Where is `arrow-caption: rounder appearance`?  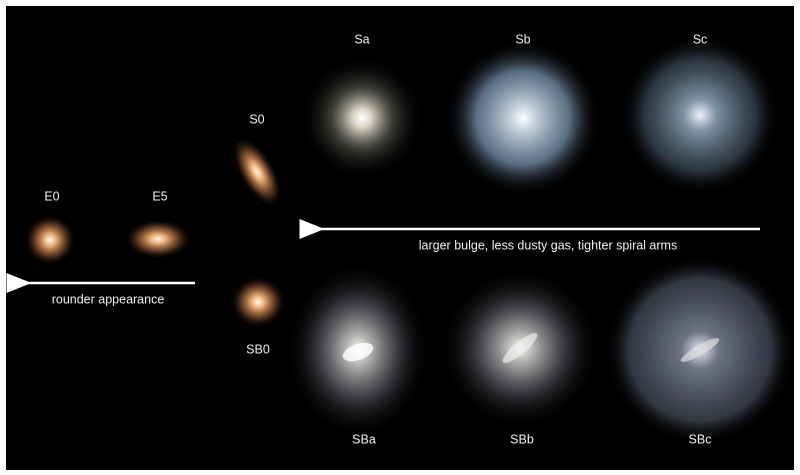
arrow-caption: rounder appearance is located at coordinates (108, 299).